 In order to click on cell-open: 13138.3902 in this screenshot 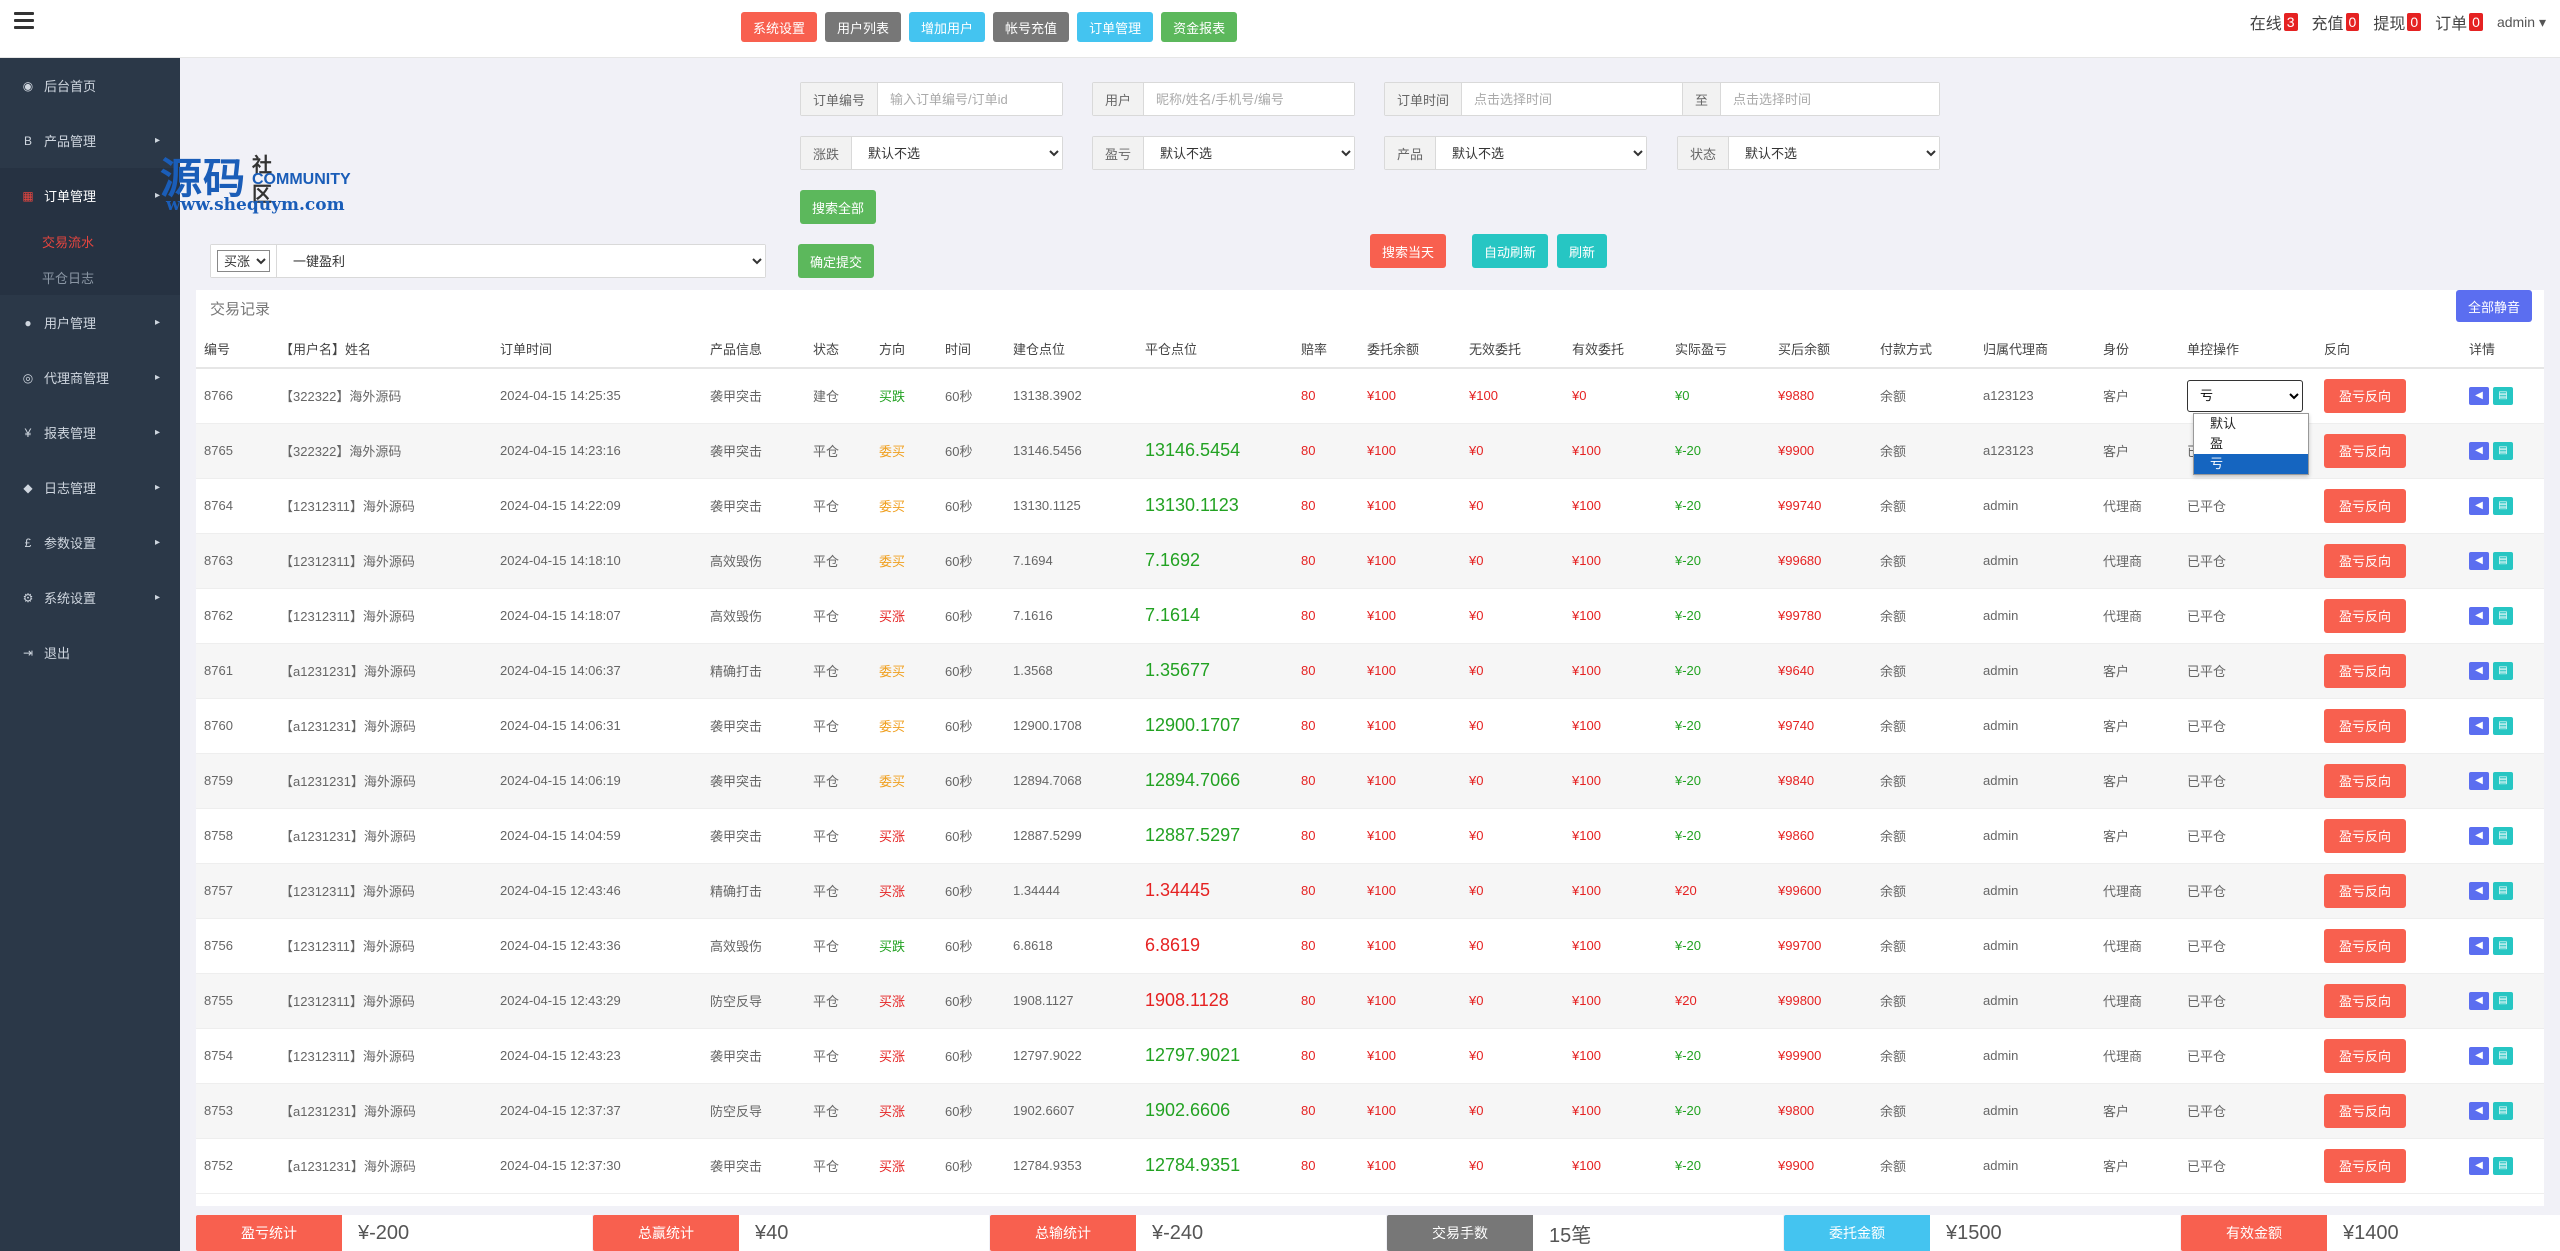, I will do `click(1071, 396)`.